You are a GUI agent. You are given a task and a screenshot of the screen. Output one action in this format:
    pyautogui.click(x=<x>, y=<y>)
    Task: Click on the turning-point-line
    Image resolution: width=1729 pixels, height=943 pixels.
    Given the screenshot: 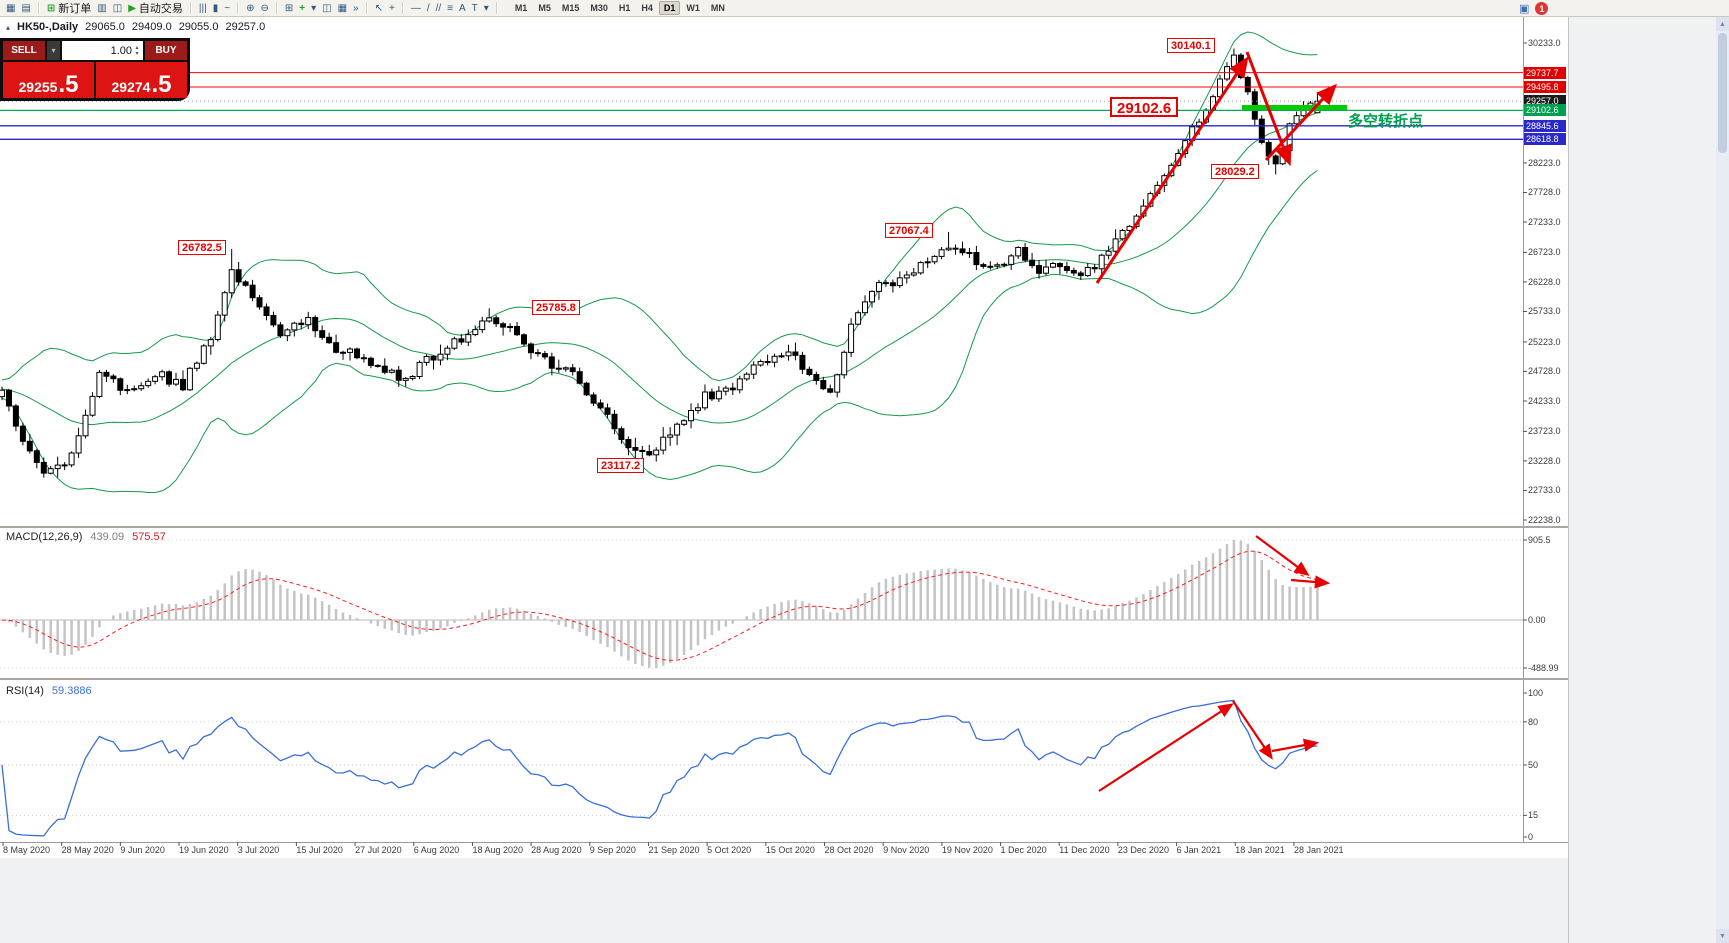 What is the action you would take?
    pyautogui.click(x=1294, y=107)
    